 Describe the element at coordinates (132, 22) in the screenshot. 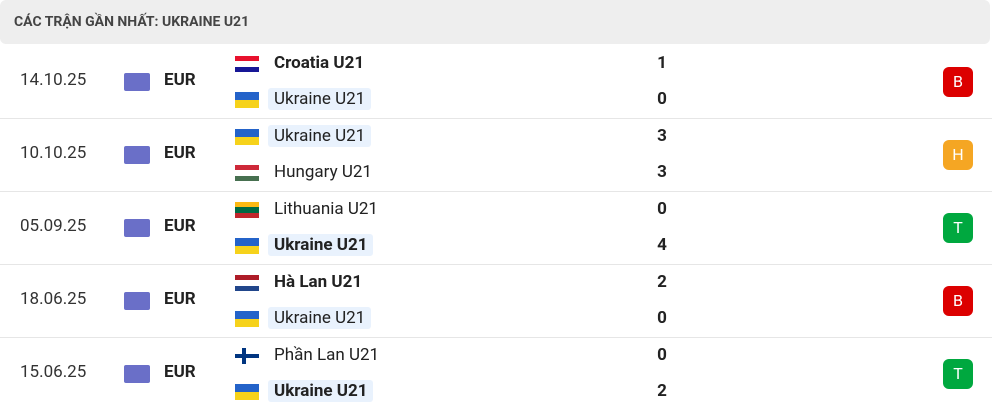

I see `header-title: CÁC TRẬN GẦN NHẤT: UKRAINE U21` at that location.